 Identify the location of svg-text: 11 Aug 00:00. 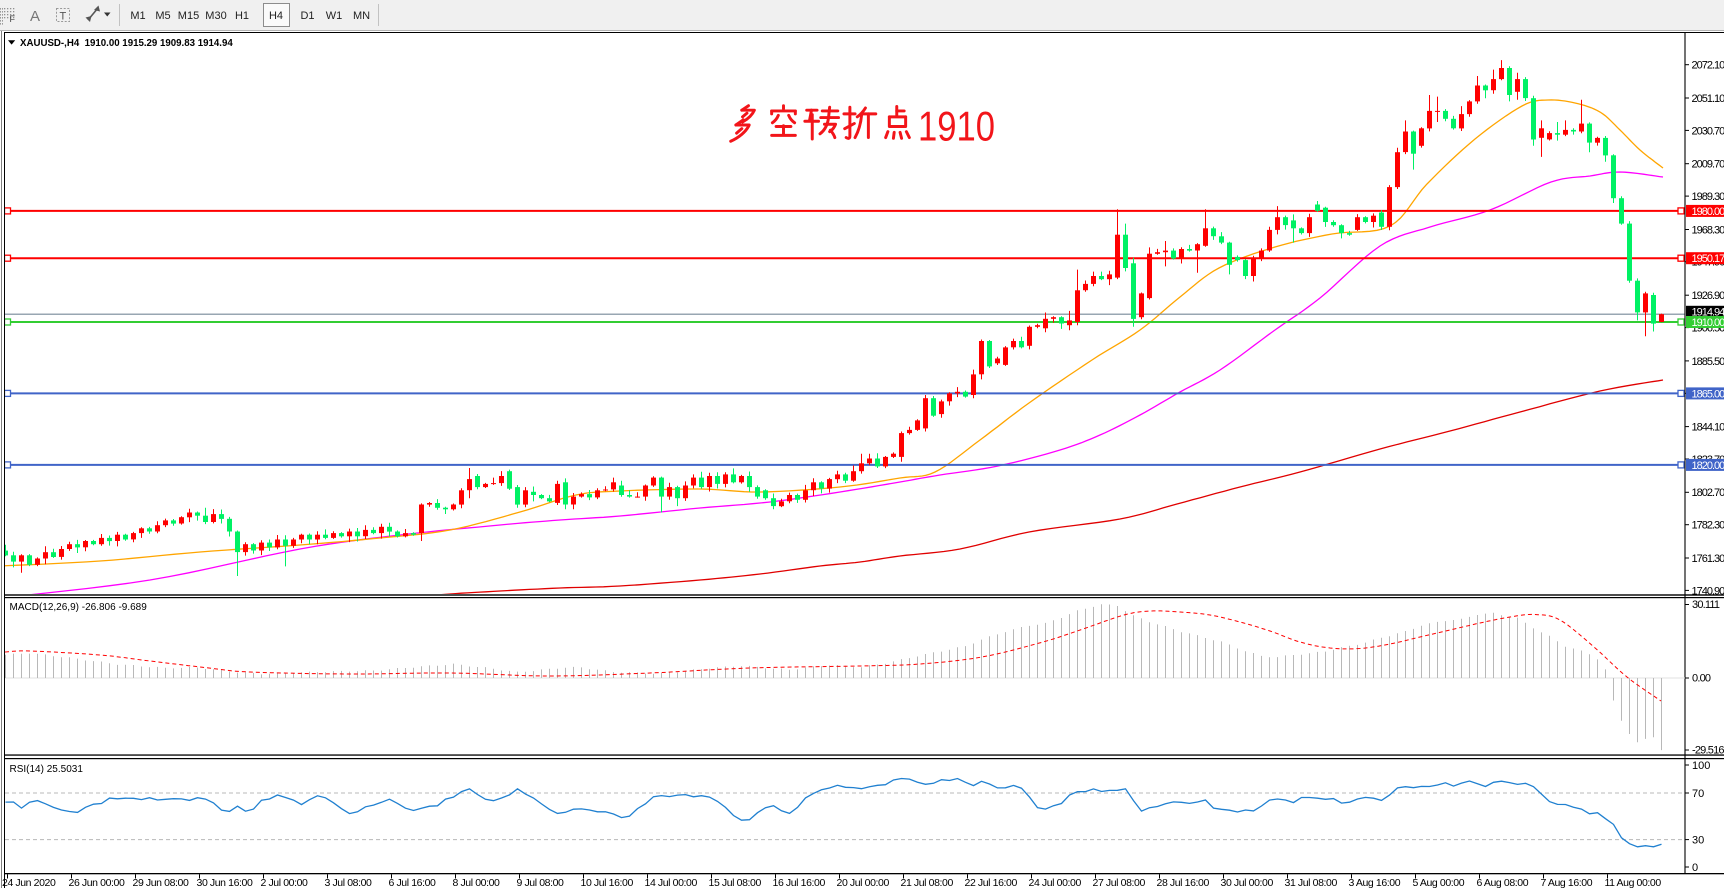
(1633, 882).